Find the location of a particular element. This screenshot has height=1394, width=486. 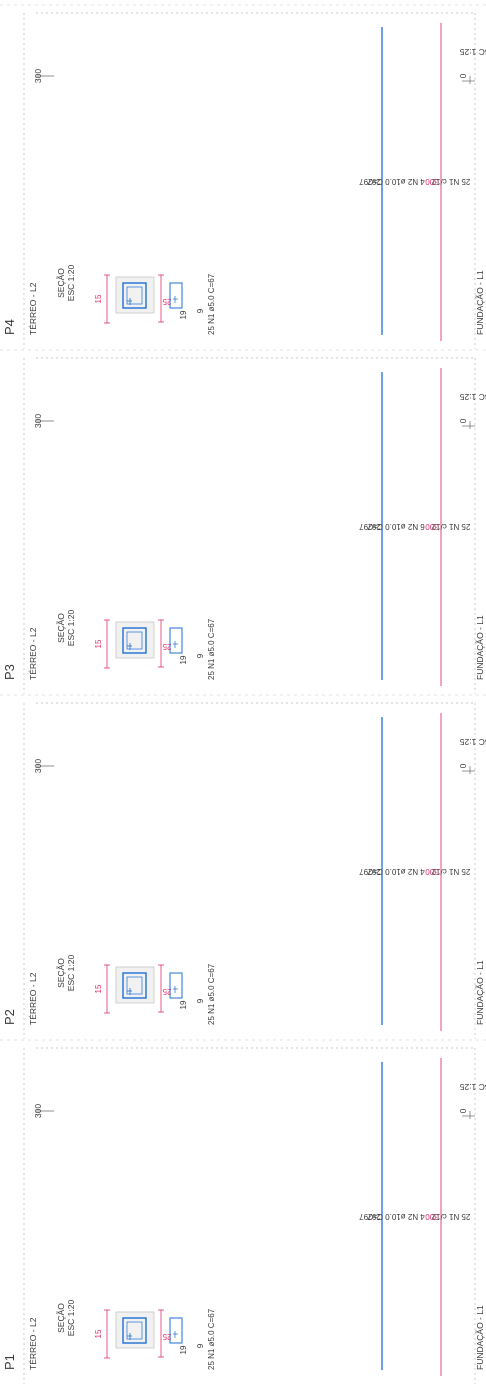

panel-label: P4 is located at coordinates (9, 327).